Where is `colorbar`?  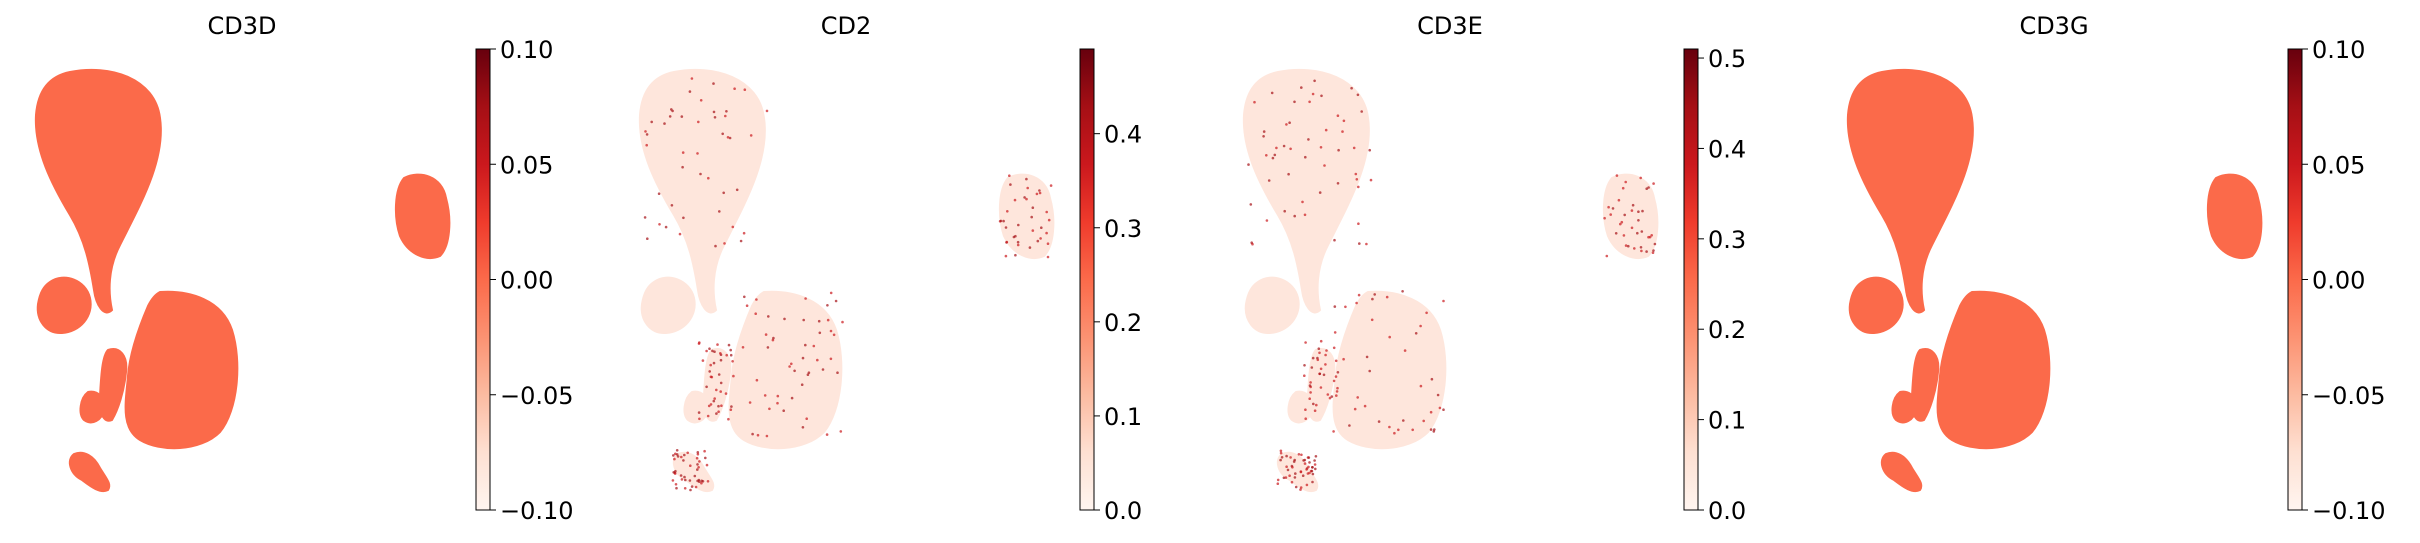 colorbar is located at coordinates (1087, 279).